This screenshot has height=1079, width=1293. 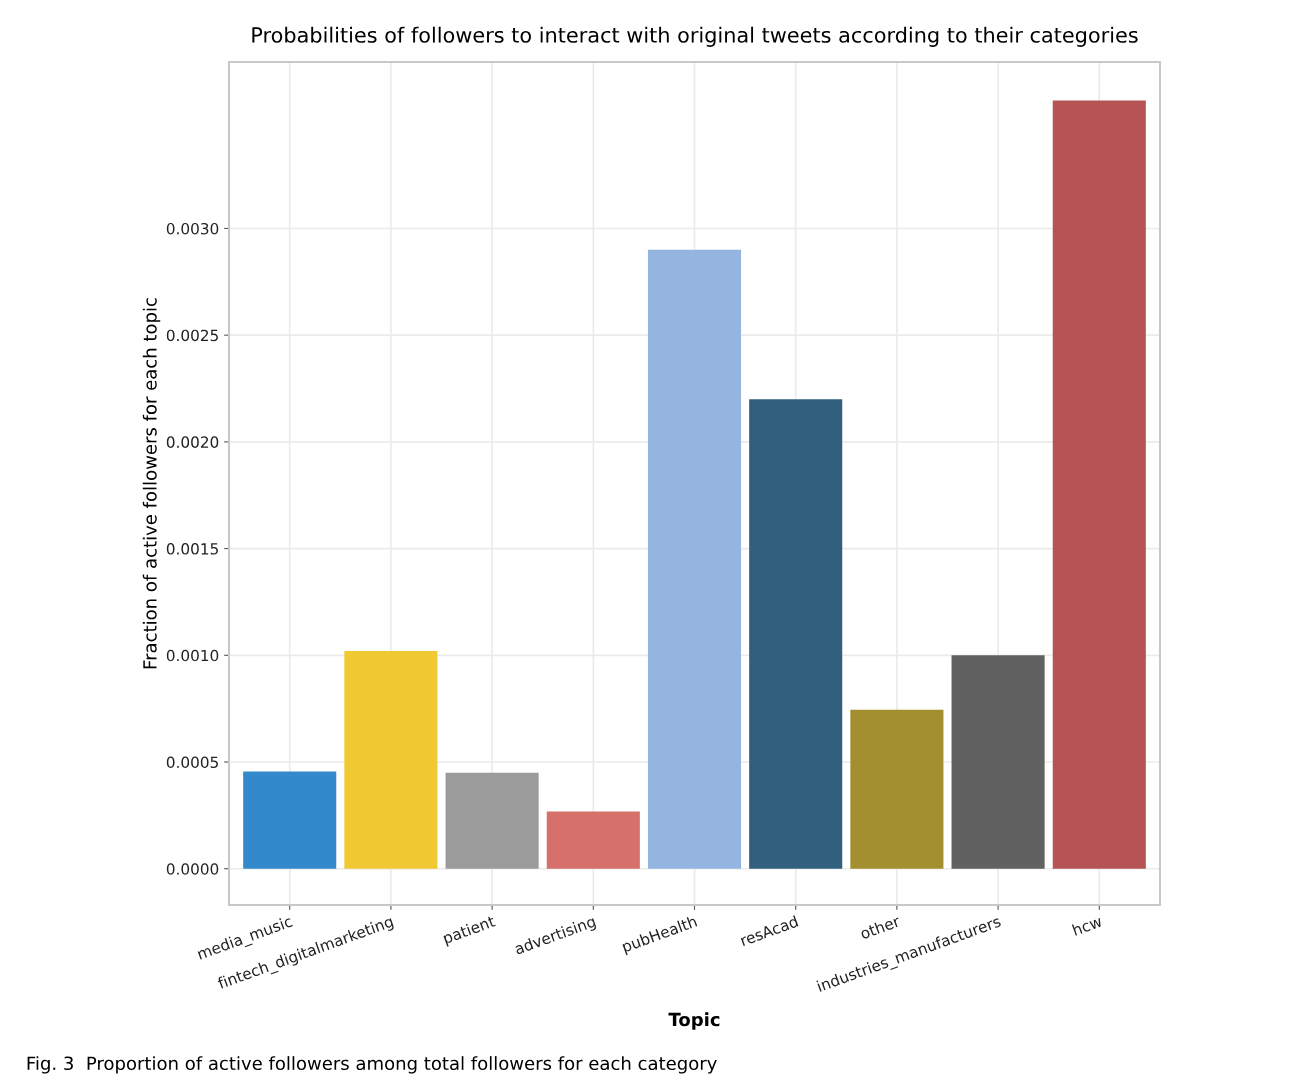 What do you see at coordinates (192, 442) in the screenshot?
I see `y-tick-label: 0.0020` at bounding box center [192, 442].